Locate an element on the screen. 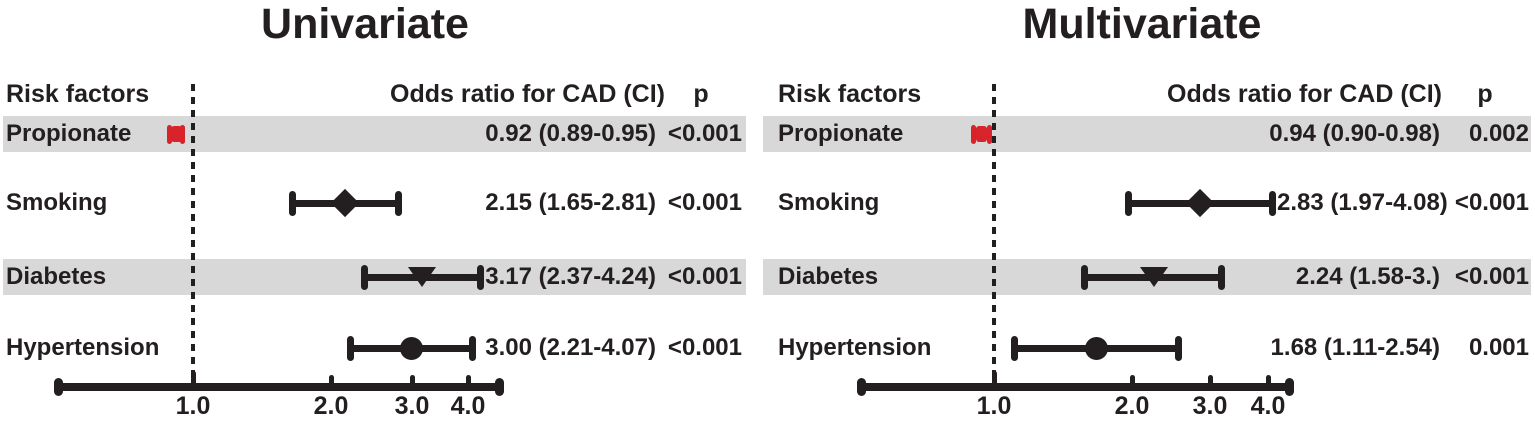 This screenshot has height=421, width=1535. odds-ratio-ci-value: 3.00 (2.21-4.07) is located at coordinates (570, 347).